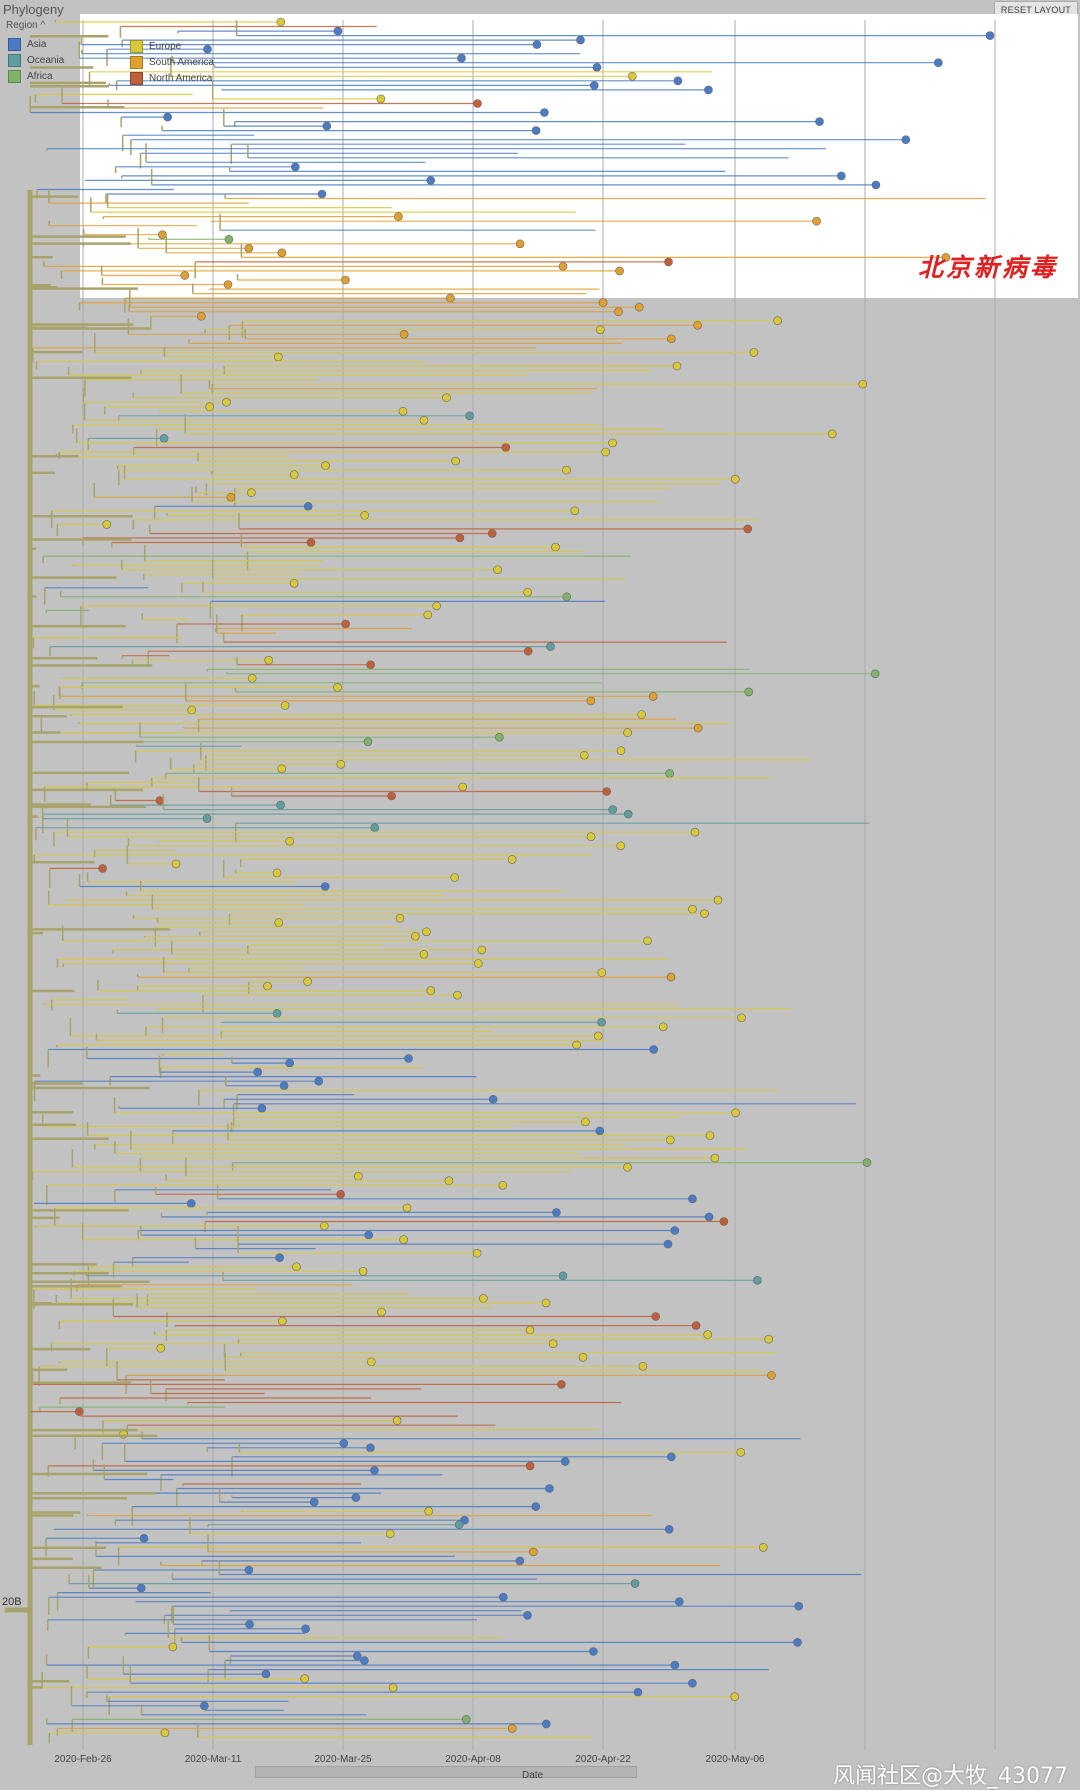 The height and width of the screenshot is (1790, 1080). What do you see at coordinates (172, 46) in the screenshot?
I see `legend-item-europe: Europe` at bounding box center [172, 46].